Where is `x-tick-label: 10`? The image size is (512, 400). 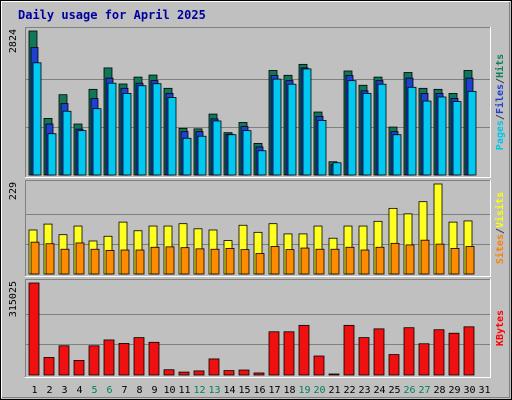 x-tick-label: 10 is located at coordinates (169, 390).